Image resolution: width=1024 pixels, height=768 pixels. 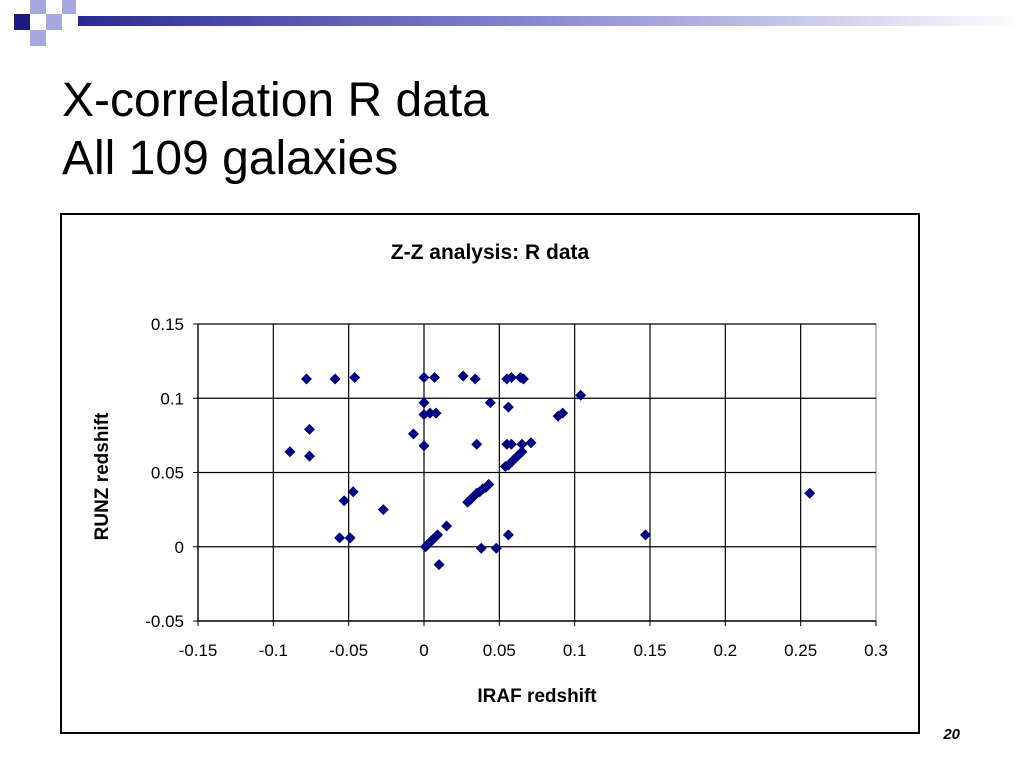 I want to click on x-tick-label: -0.1, so click(x=273, y=650).